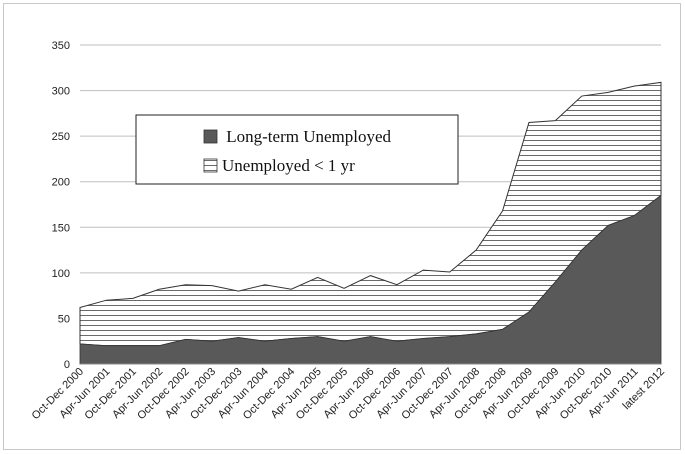  What do you see at coordinates (67, 365) in the screenshot?
I see `y-tick-label: 0` at bounding box center [67, 365].